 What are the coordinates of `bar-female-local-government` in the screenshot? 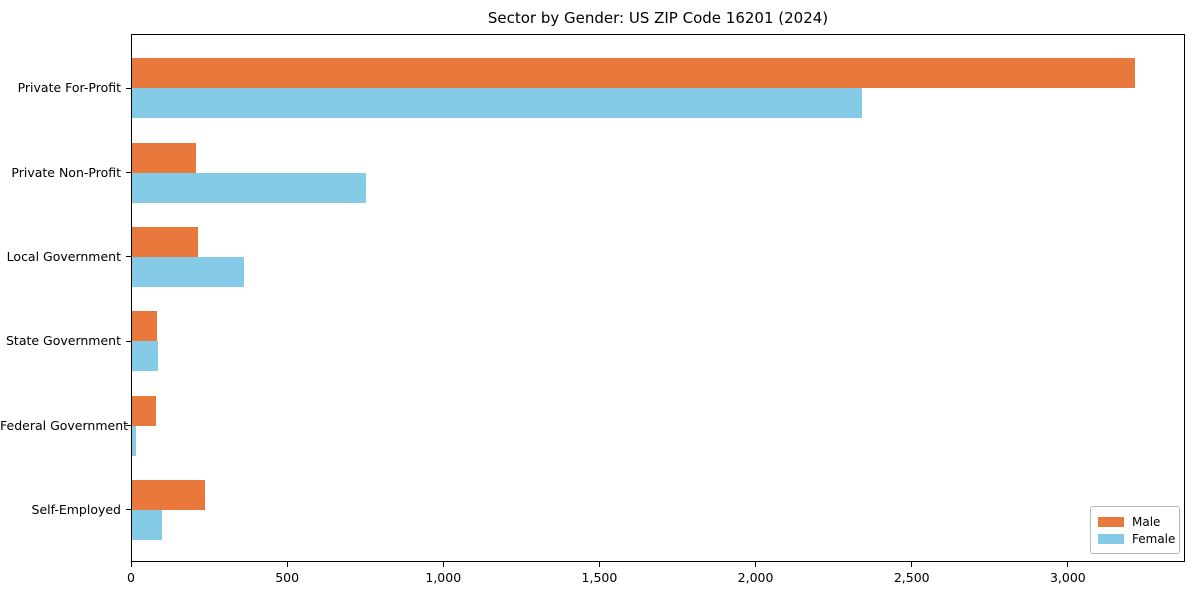 It's located at (188, 271).